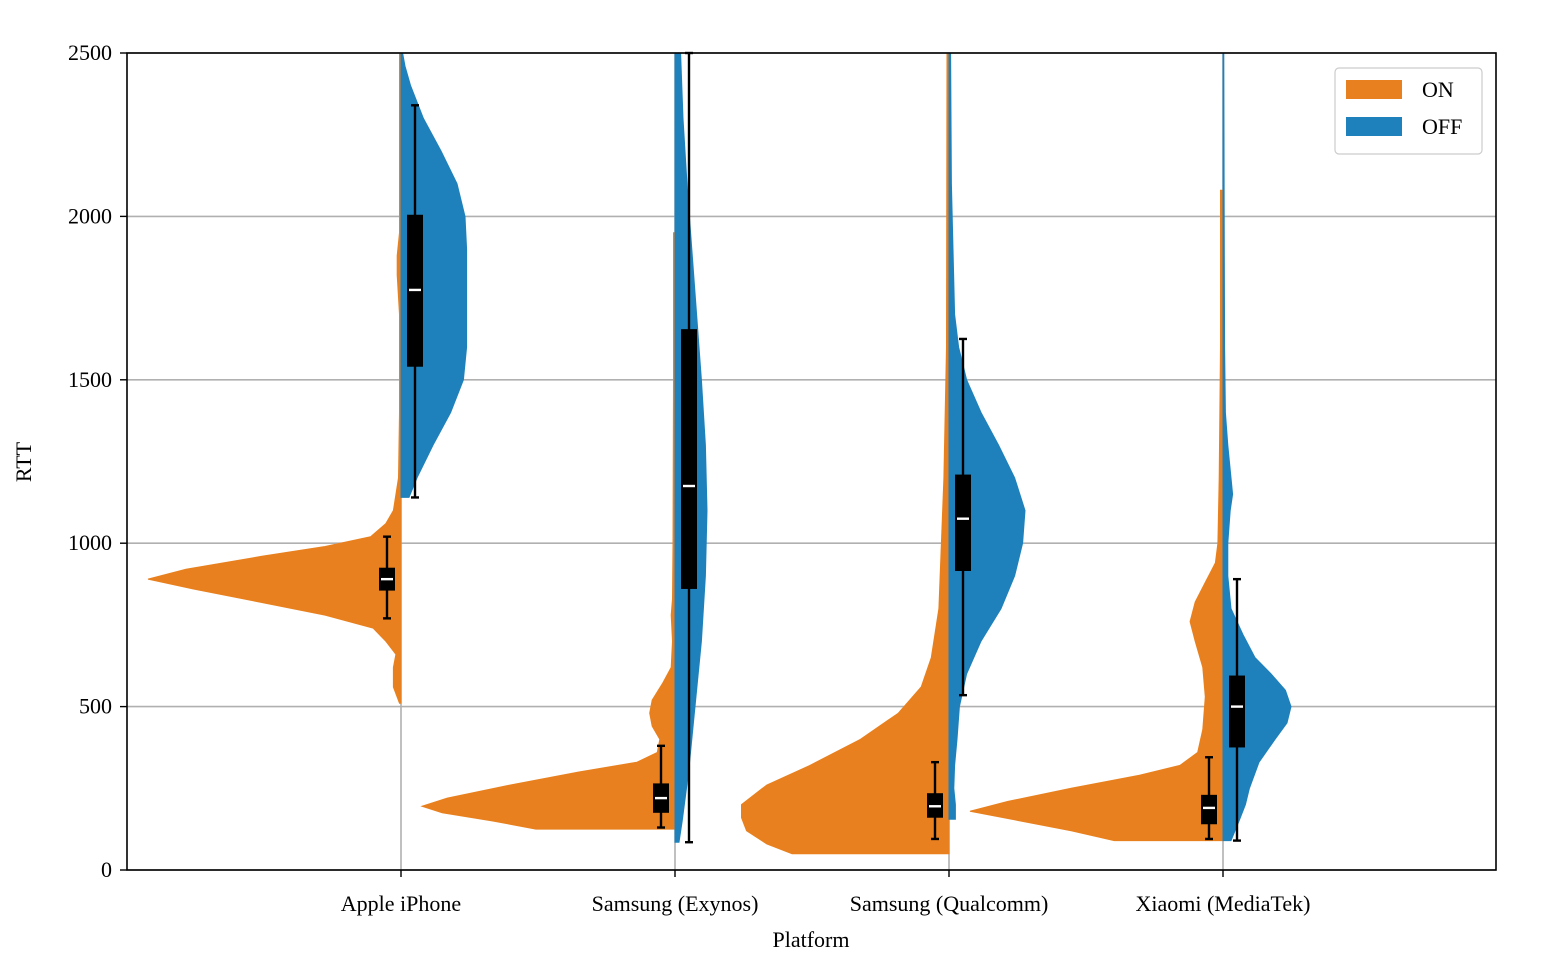  I want to click on y-tick-label: 2000, so click(90, 215).